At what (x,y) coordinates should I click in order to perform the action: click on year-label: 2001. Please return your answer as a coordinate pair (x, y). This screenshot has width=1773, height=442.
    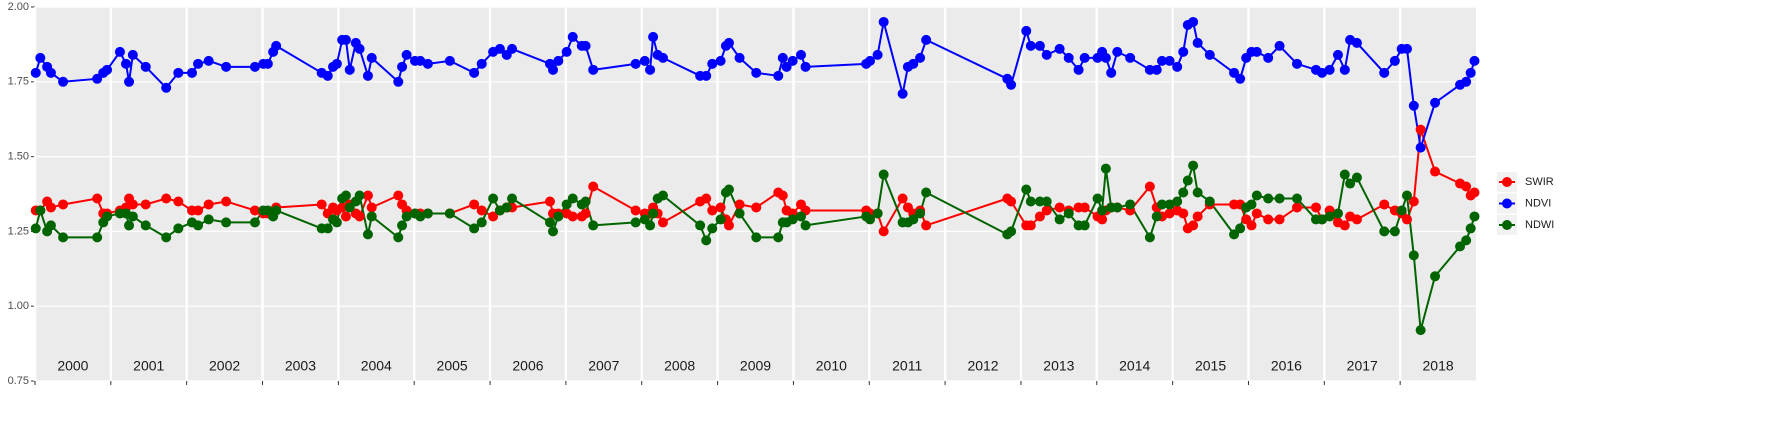
    Looking at the image, I should click on (148, 366).